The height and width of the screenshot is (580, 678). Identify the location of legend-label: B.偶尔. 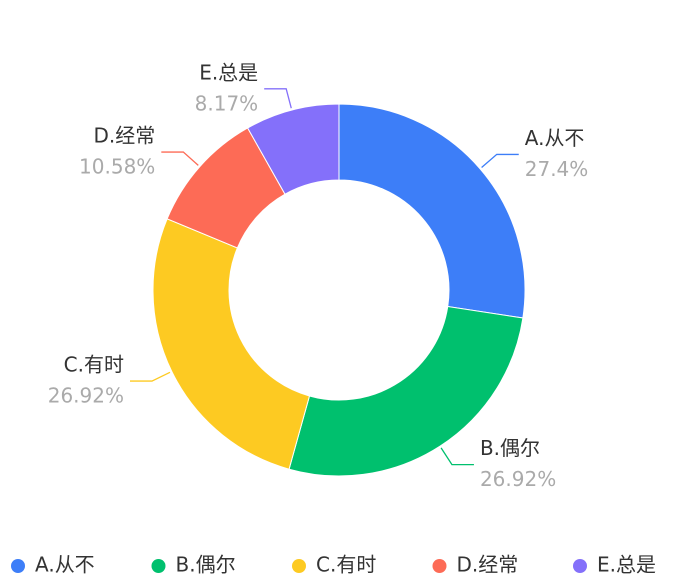
(206, 565).